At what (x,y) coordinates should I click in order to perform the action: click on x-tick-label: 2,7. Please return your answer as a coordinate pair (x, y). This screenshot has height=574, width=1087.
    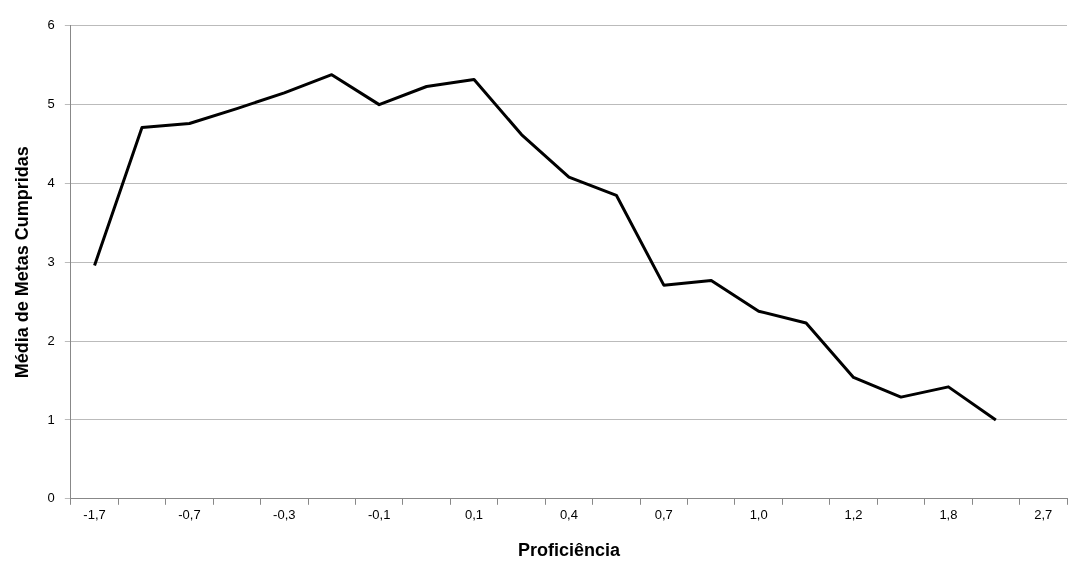
    Looking at the image, I should click on (1043, 515).